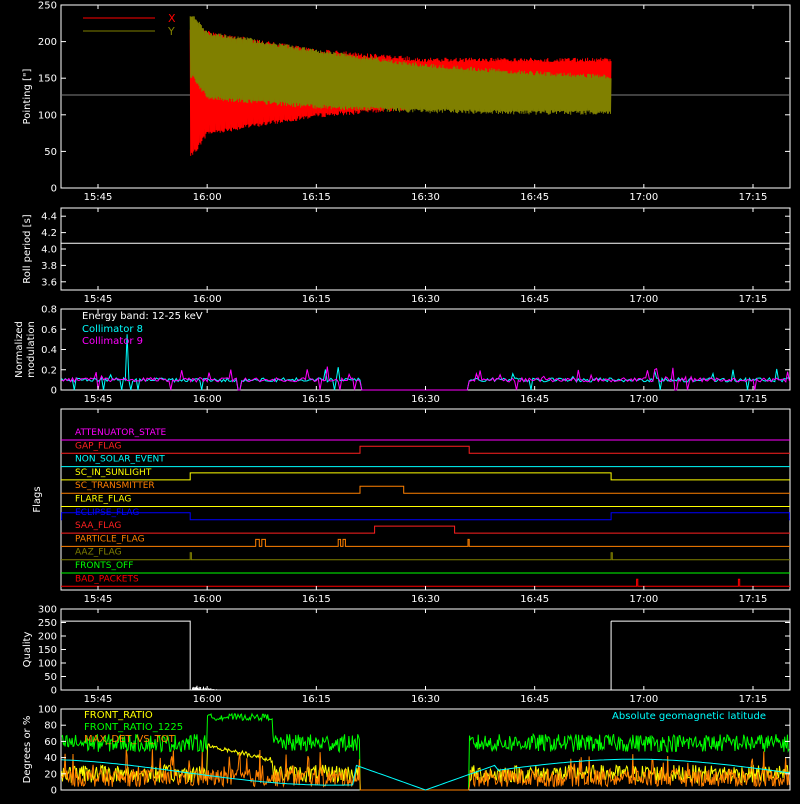 This screenshot has width=800, height=804. What do you see at coordinates (121, 433) in the screenshot?
I see `flag-label-attenuator-state: ATTENUATOR_STATE` at bounding box center [121, 433].